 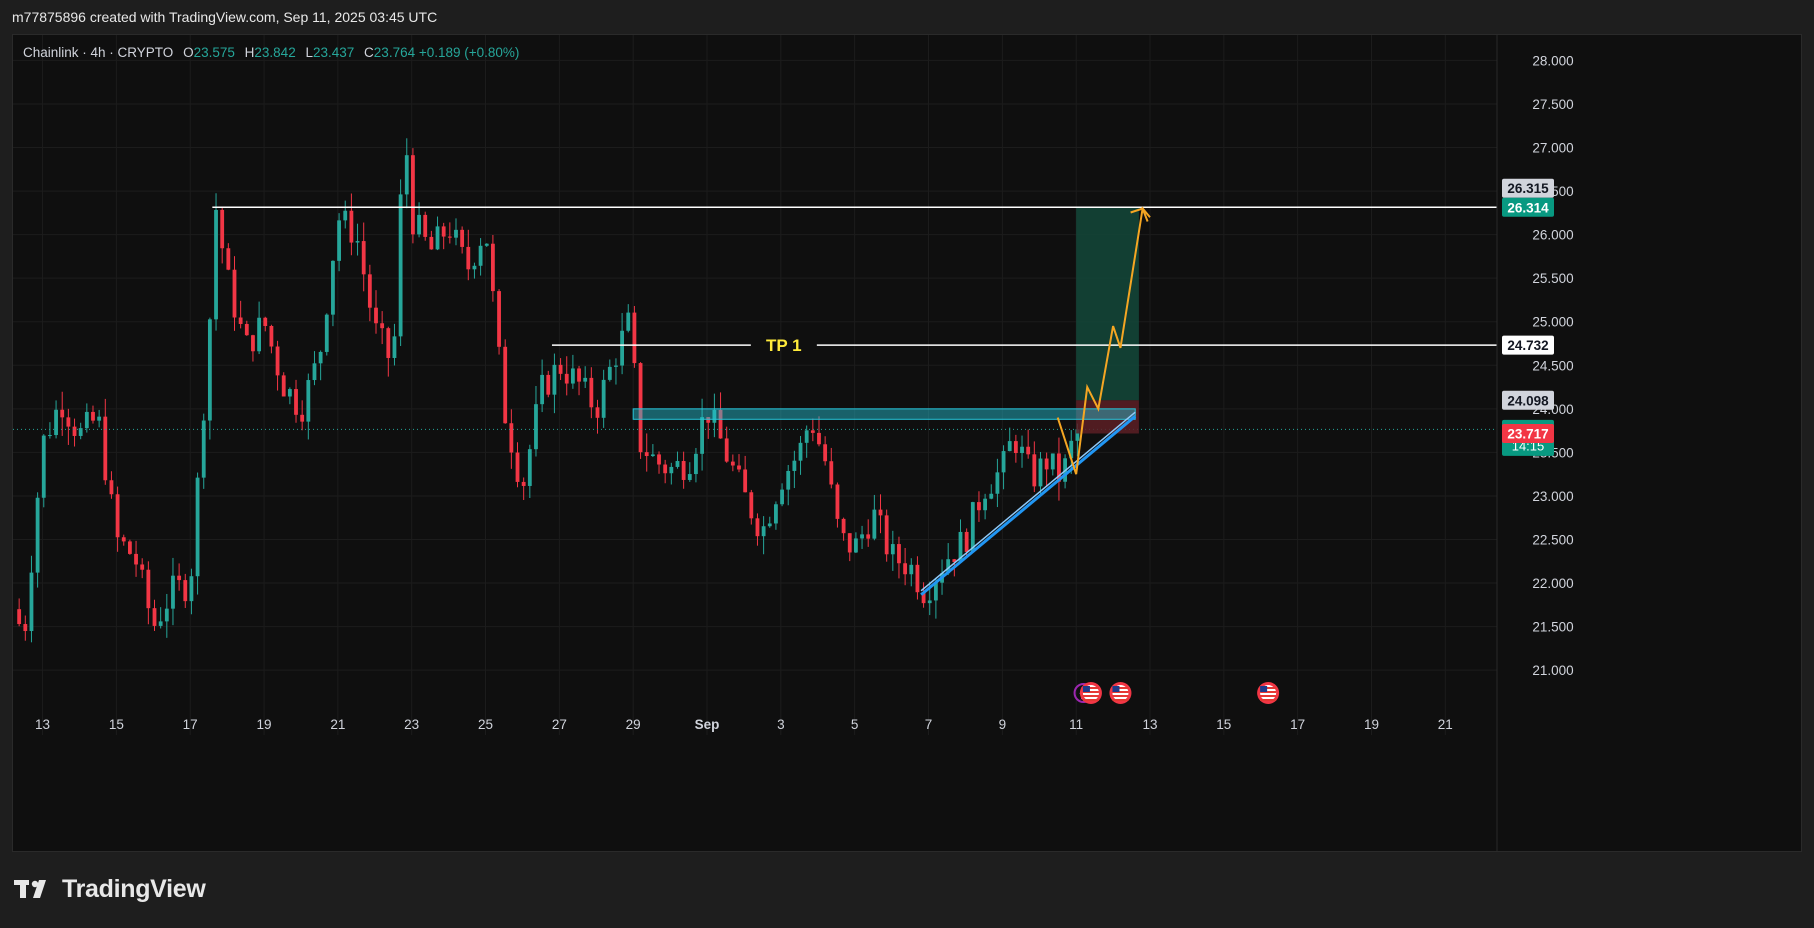 I want to click on price-label: 24.732, so click(x=1528, y=345).